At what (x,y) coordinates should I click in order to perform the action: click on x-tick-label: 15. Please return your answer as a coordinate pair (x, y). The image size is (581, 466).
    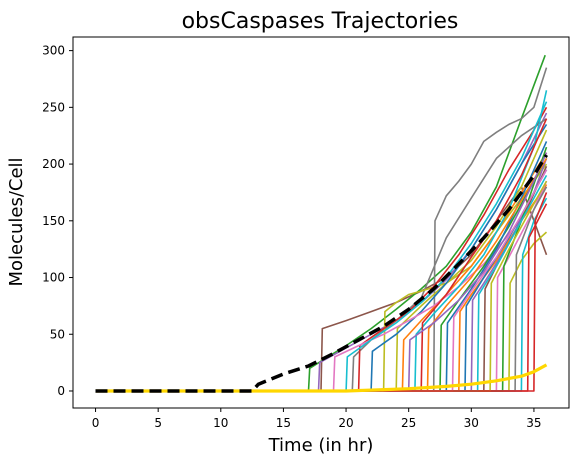
    Looking at the image, I should click on (283, 423).